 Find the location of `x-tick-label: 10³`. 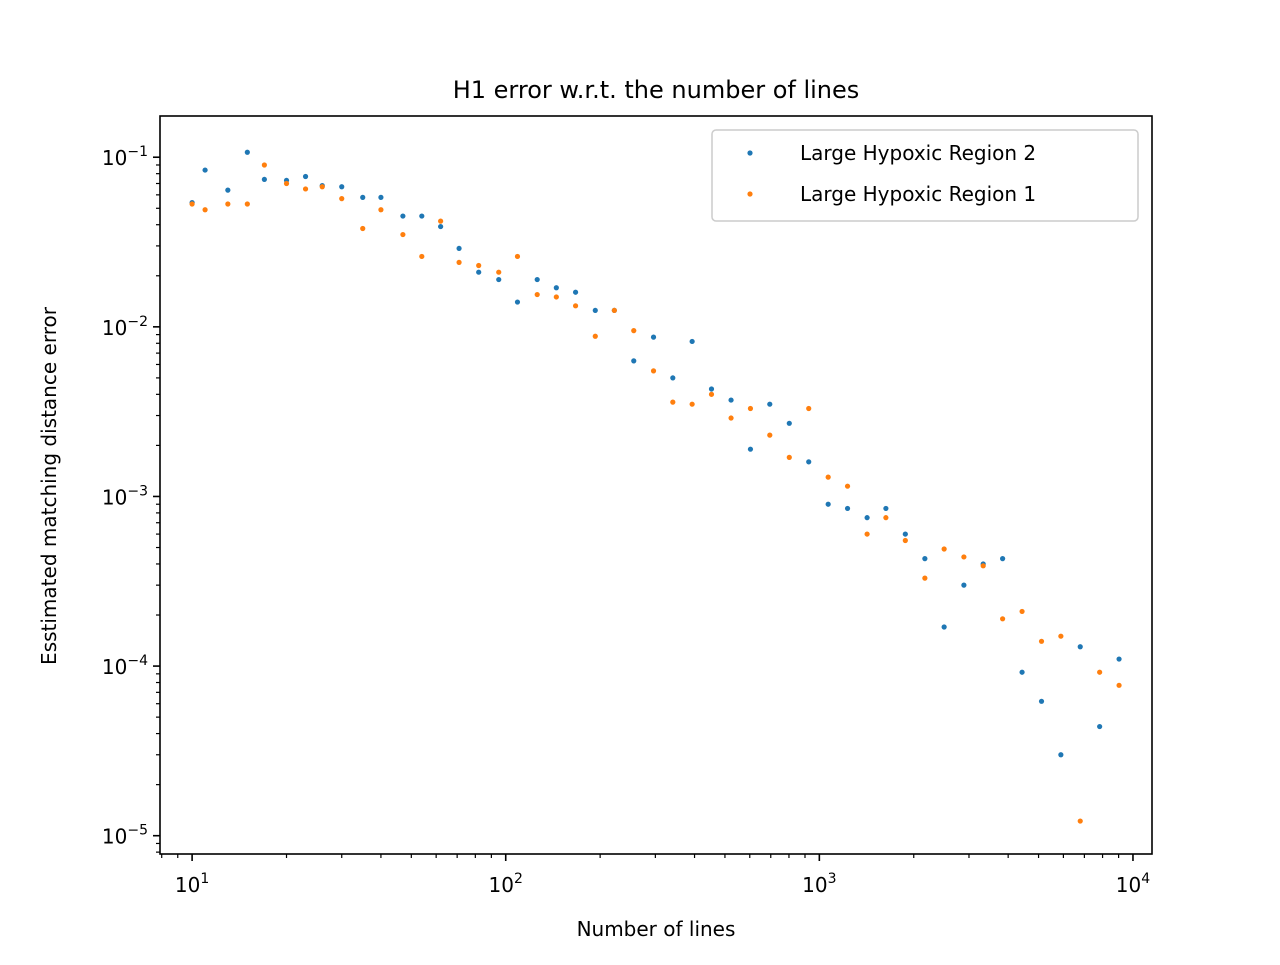

x-tick-label: 10³ is located at coordinates (819, 884).